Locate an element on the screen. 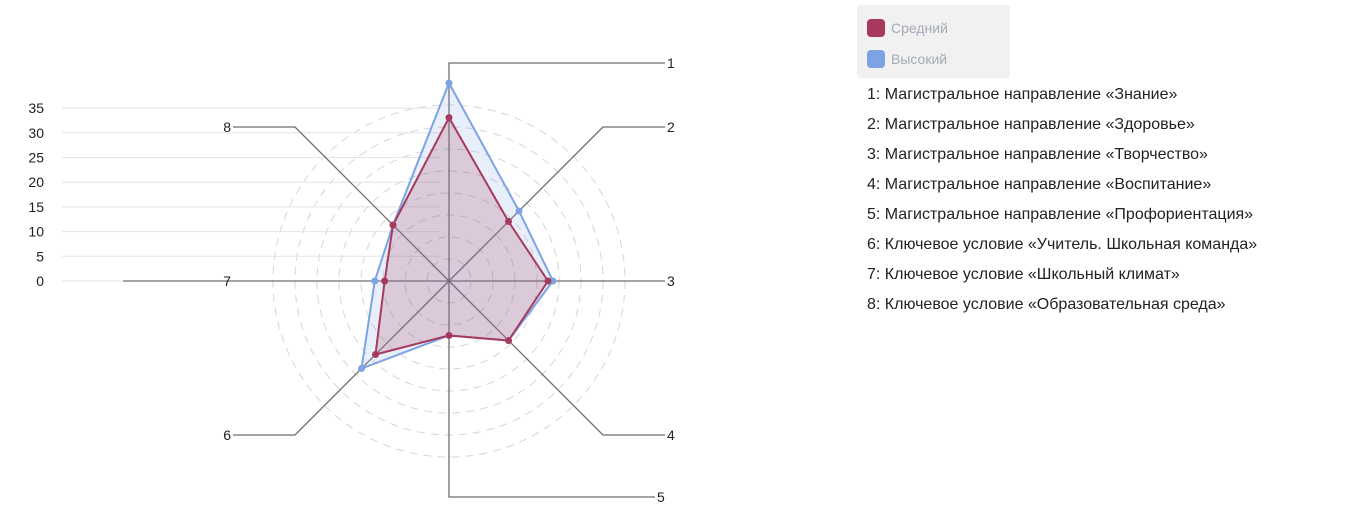 The height and width of the screenshot is (523, 1365). axis-description-7: 7: Ключевое условие «Школьный климат» is located at coordinates (1023, 274).